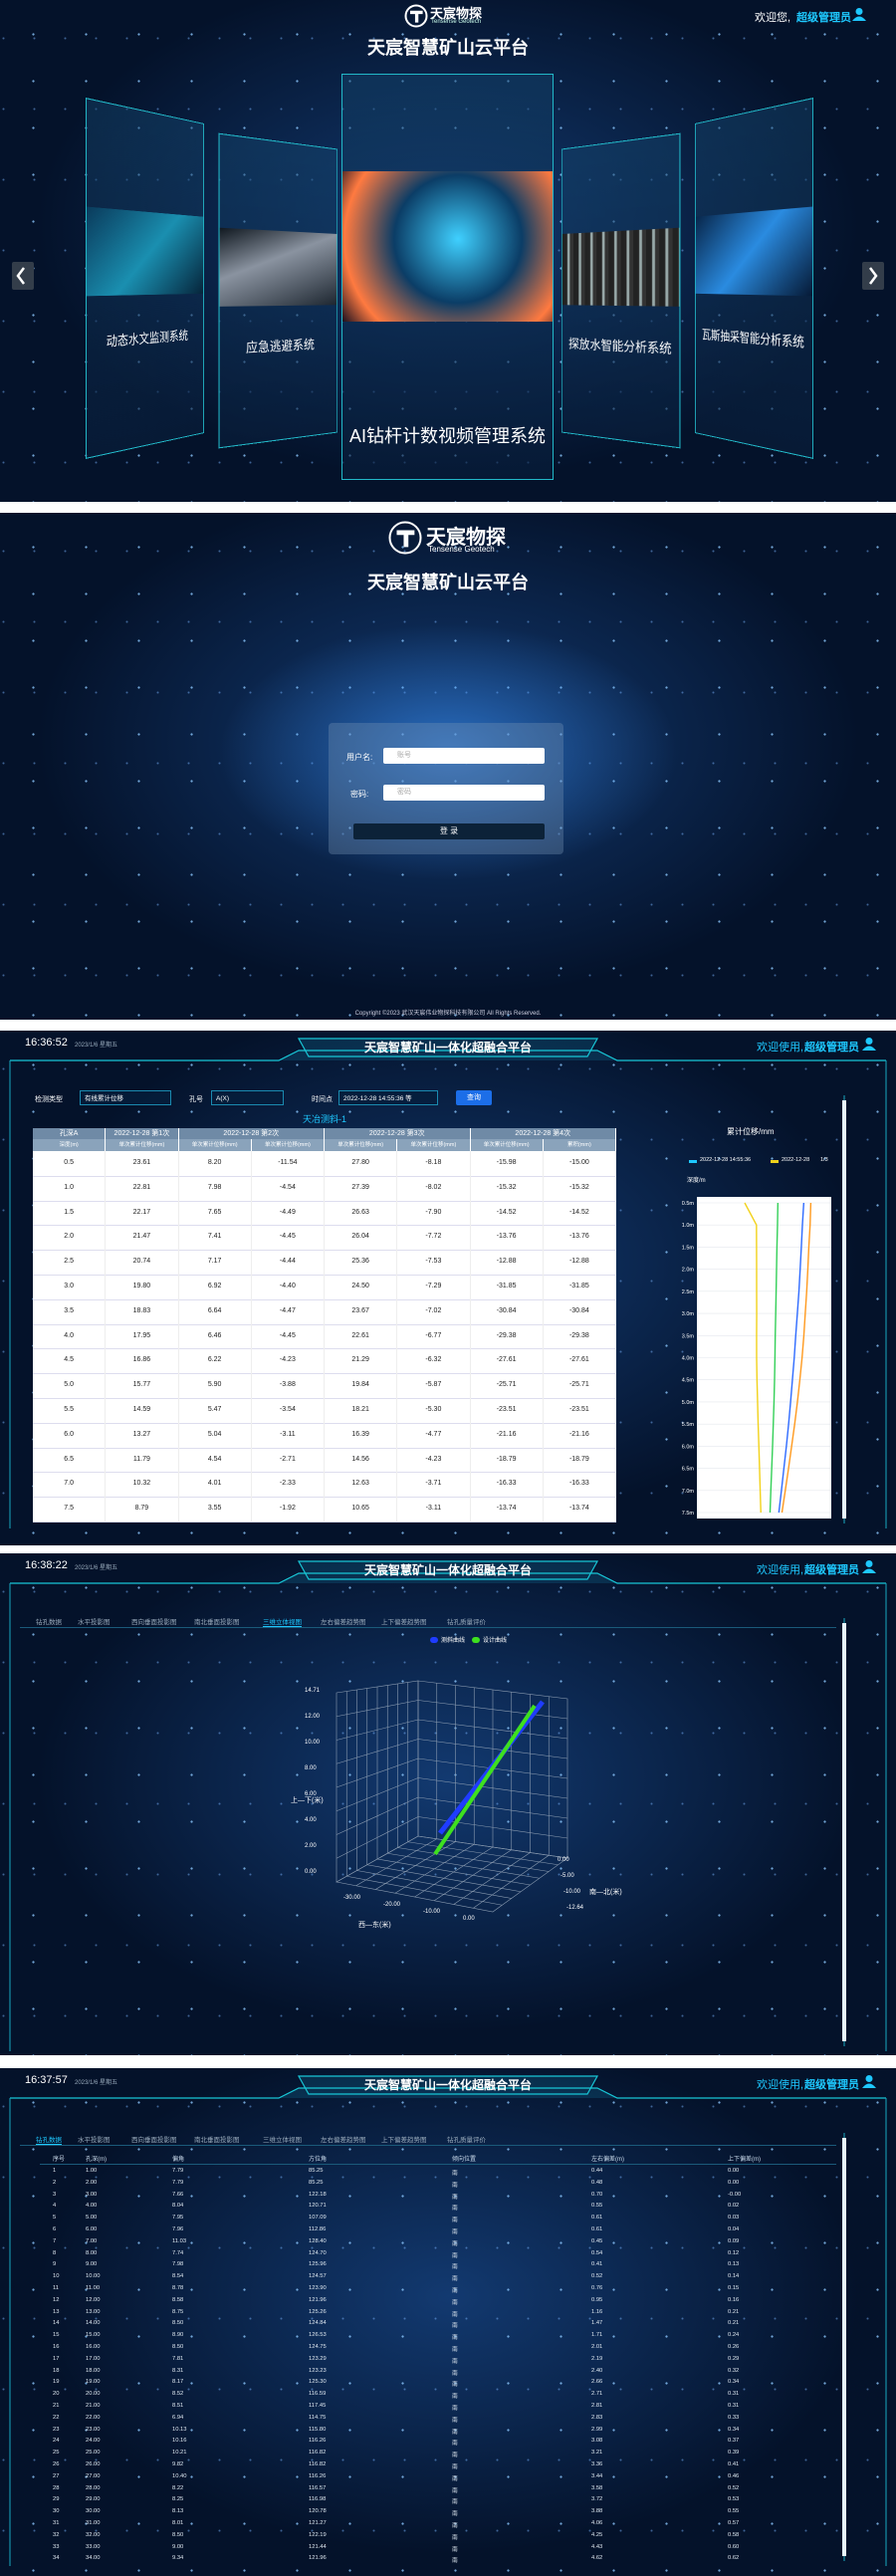 The height and width of the screenshot is (2576, 896). Describe the element at coordinates (248, 1097) in the screenshot. I see `filter-select: A(X)` at that location.